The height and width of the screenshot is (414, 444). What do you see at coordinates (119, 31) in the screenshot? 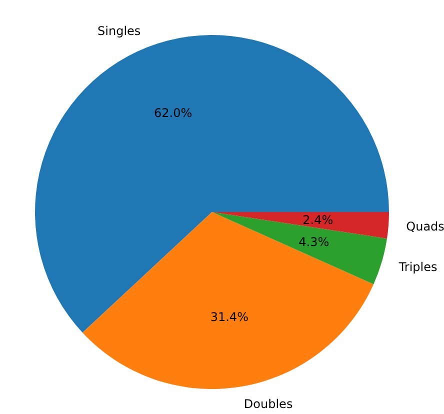
I see `slice-label: Singles` at bounding box center [119, 31].